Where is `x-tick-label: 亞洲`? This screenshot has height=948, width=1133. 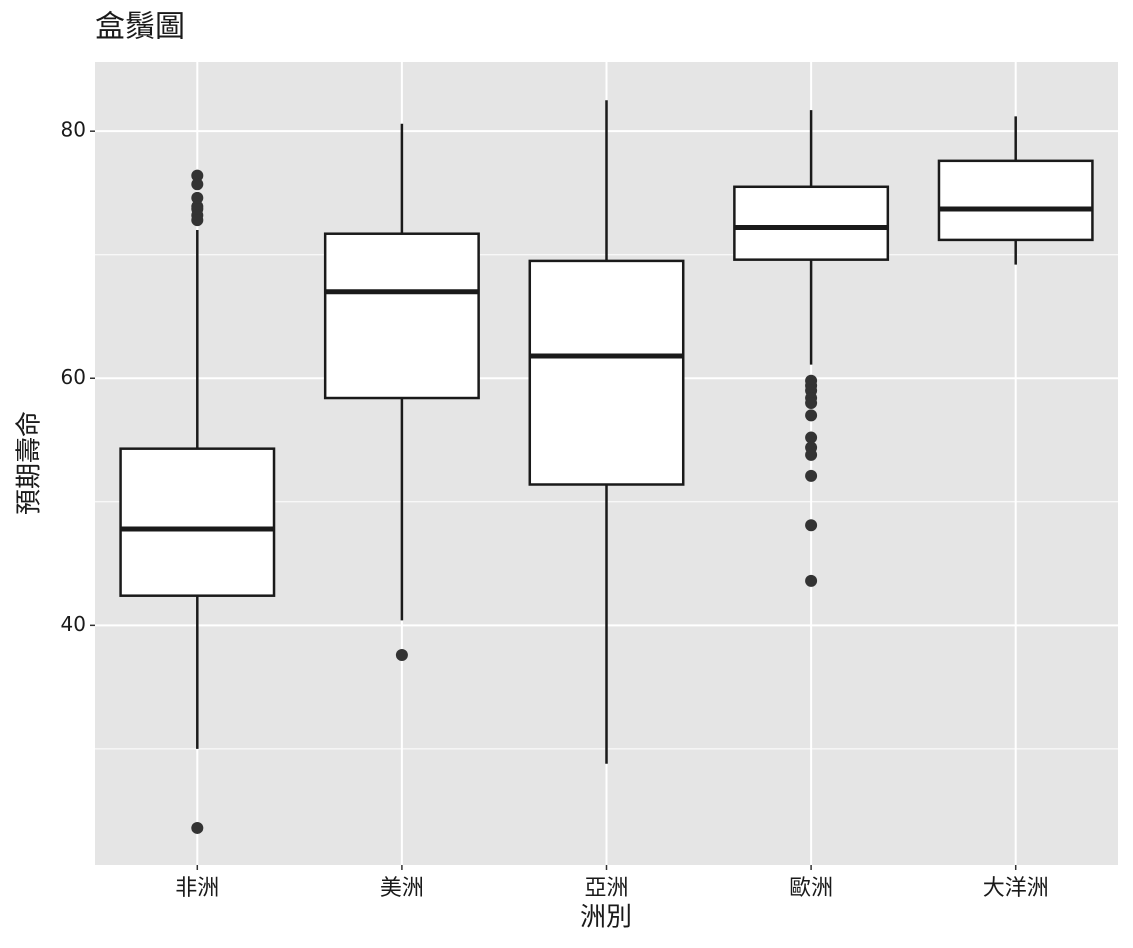
x-tick-label: 亞洲 is located at coordinates (606, 888).